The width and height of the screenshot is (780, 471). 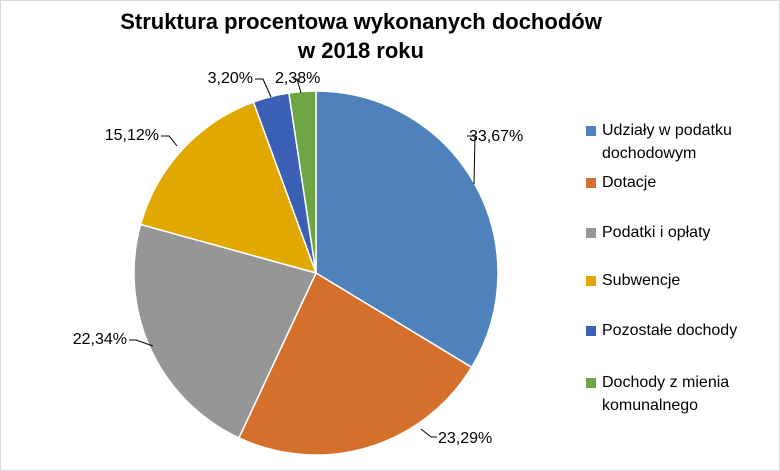 I want to click on data-label: 2,38%, so click(x=297, y=78).